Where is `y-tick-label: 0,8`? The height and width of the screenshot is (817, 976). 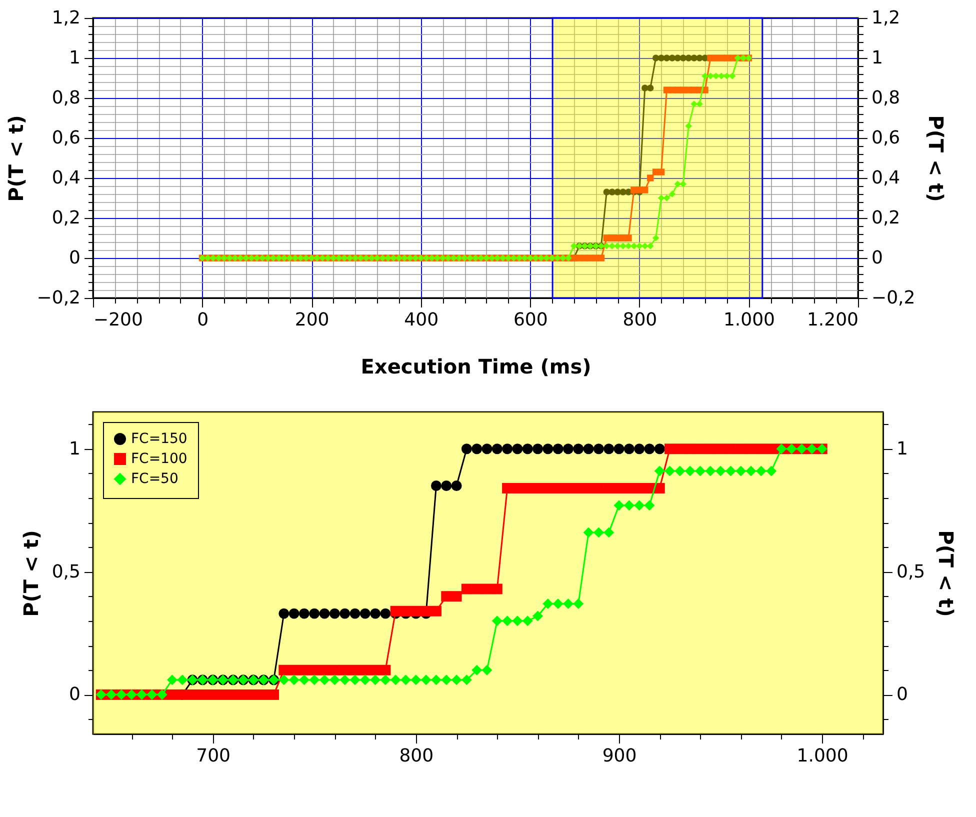 y-tick-label: 0,8 is located at coordinates (66, 98).